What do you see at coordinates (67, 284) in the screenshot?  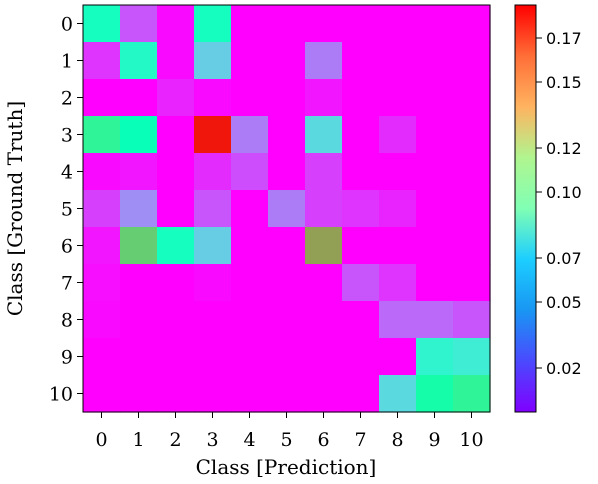 I see `y-tick-label: 7` at bounding box center [67, 284].